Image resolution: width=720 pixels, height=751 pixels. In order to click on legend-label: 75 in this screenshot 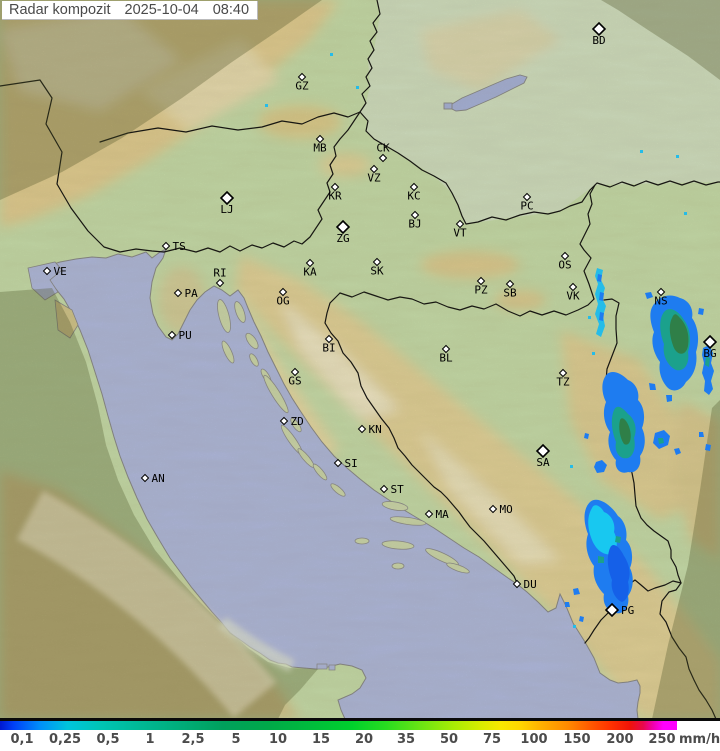, I will do `click(492, 739)`.